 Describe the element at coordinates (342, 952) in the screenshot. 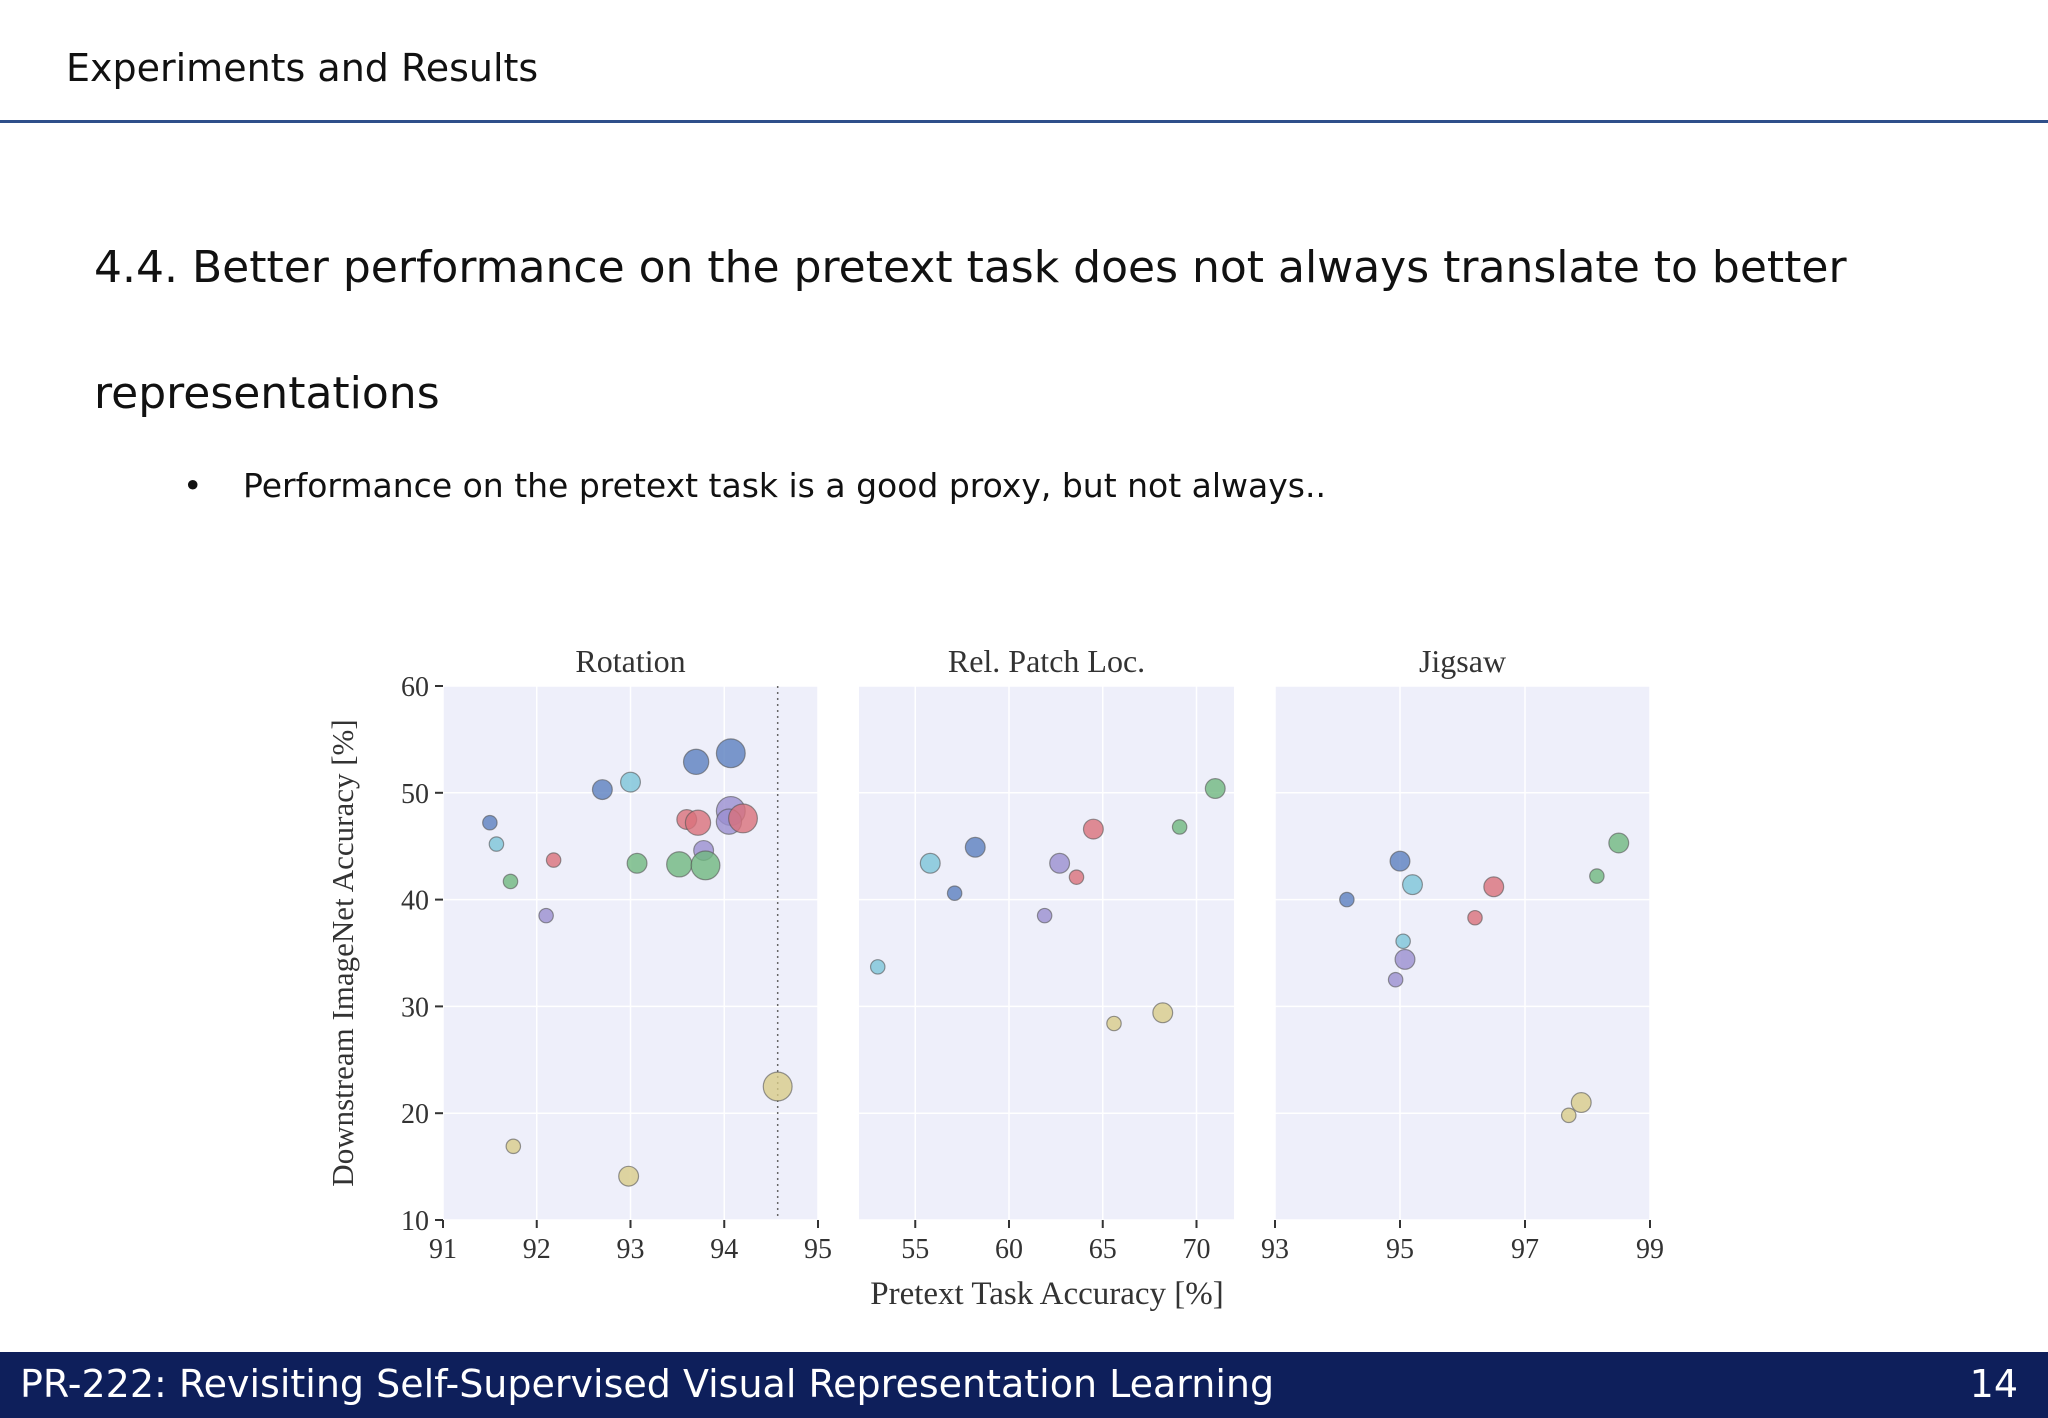

I see `y-axis-label: Downstream ImageNet Accuracy [%]` at that location.